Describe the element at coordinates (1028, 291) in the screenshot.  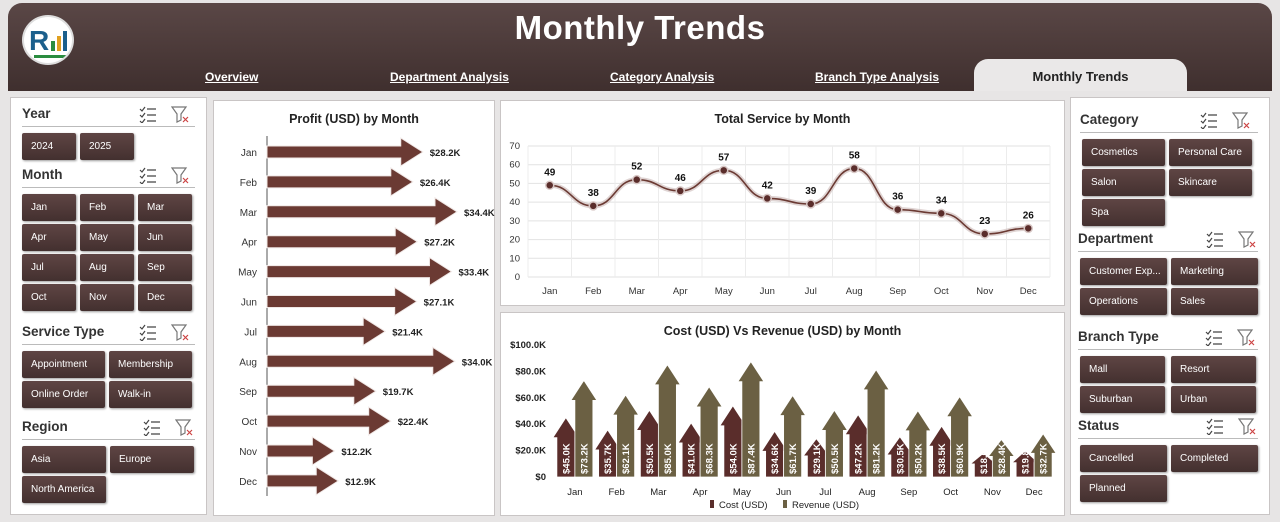
I see `service-x-tick: Dec` at that location.